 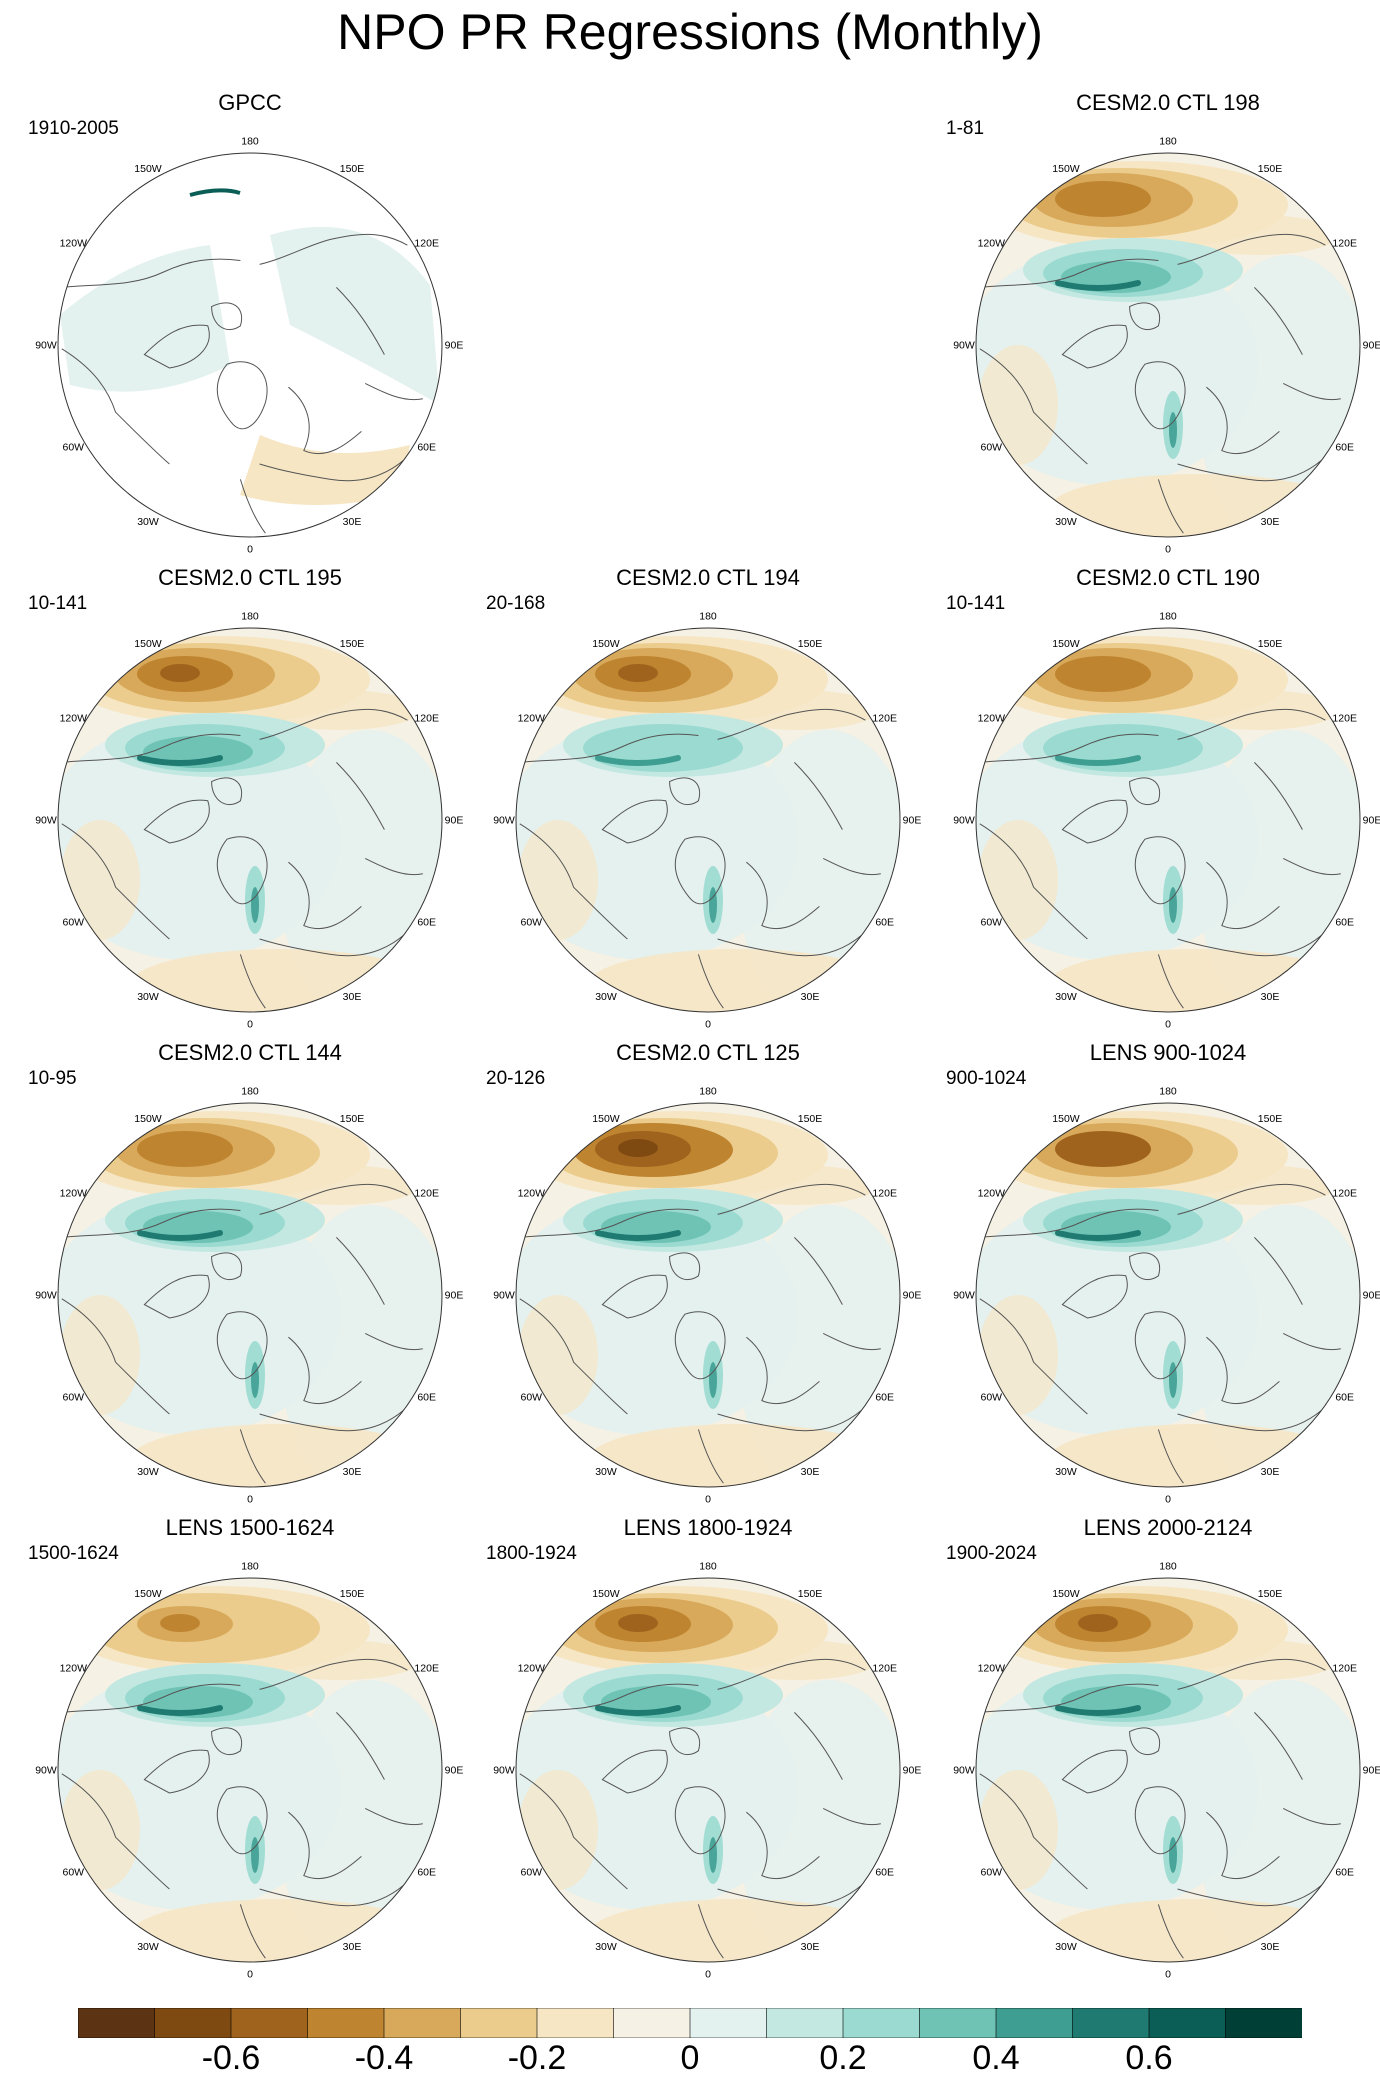 What do you see at coordinates (708, 577) in the screenshot?
I see `panel-title: CESM2.0 CTL 194` at bounding box center [708, 577].